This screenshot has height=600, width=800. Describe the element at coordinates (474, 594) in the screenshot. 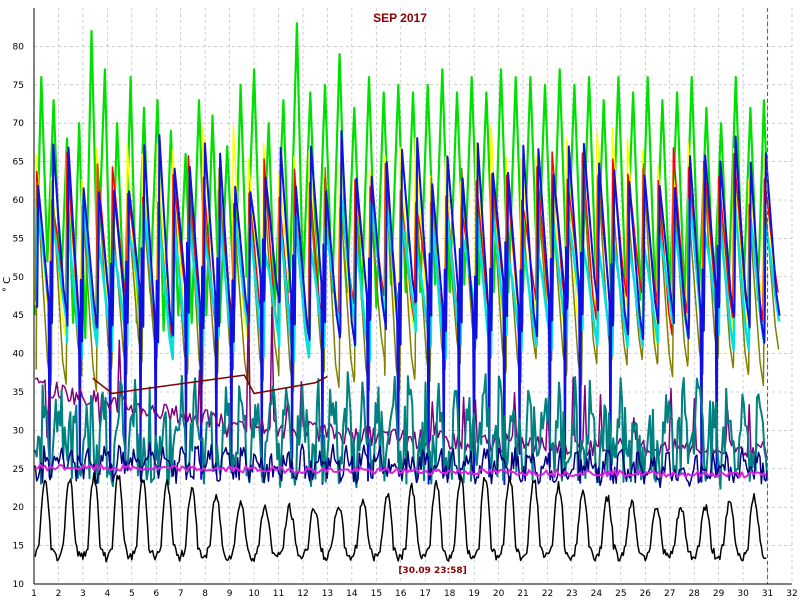

I see `x-tick-label: 19` at that location.